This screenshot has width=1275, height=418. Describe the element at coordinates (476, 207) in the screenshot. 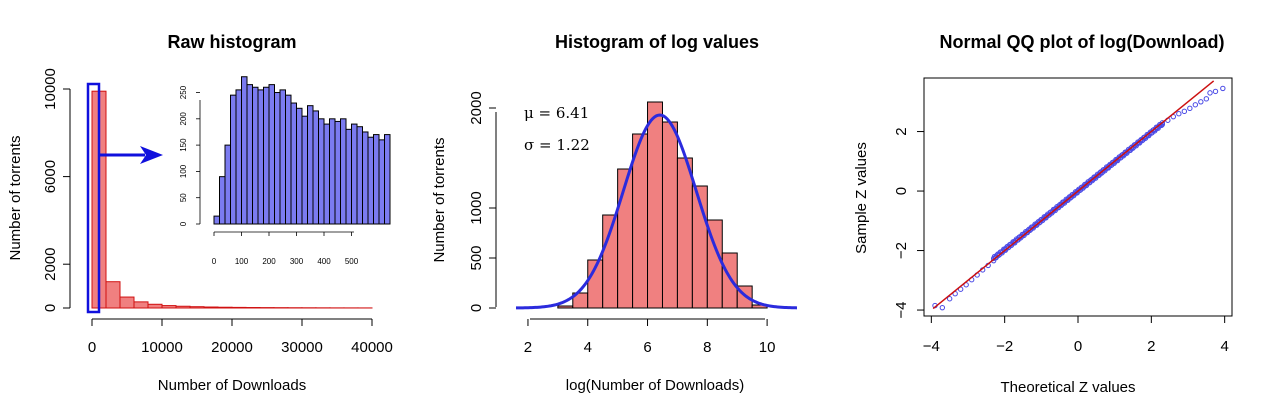

I see `y-tick-label: 1000` at that location.